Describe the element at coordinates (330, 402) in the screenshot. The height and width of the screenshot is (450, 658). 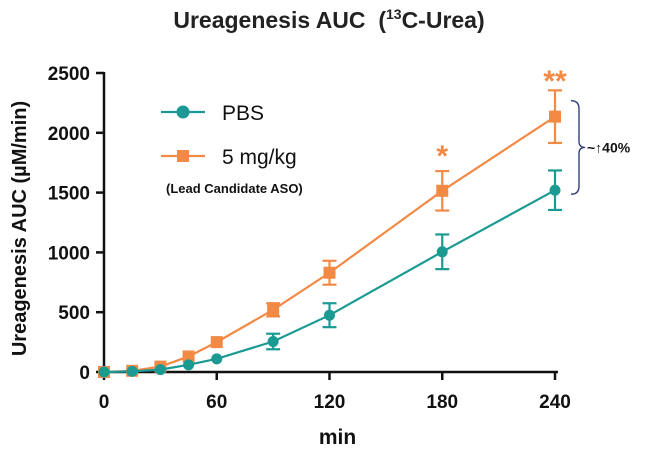
I see `x-tick-label: 120` at that location.